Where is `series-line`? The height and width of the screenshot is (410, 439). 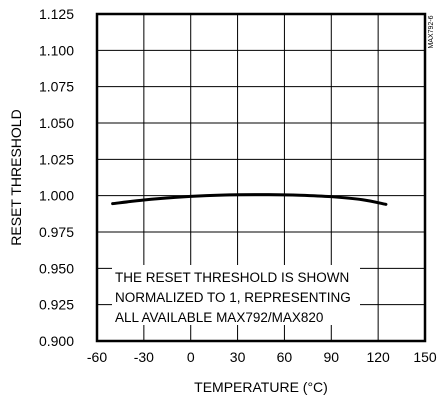
series-line is located at coordinates (249, 199).